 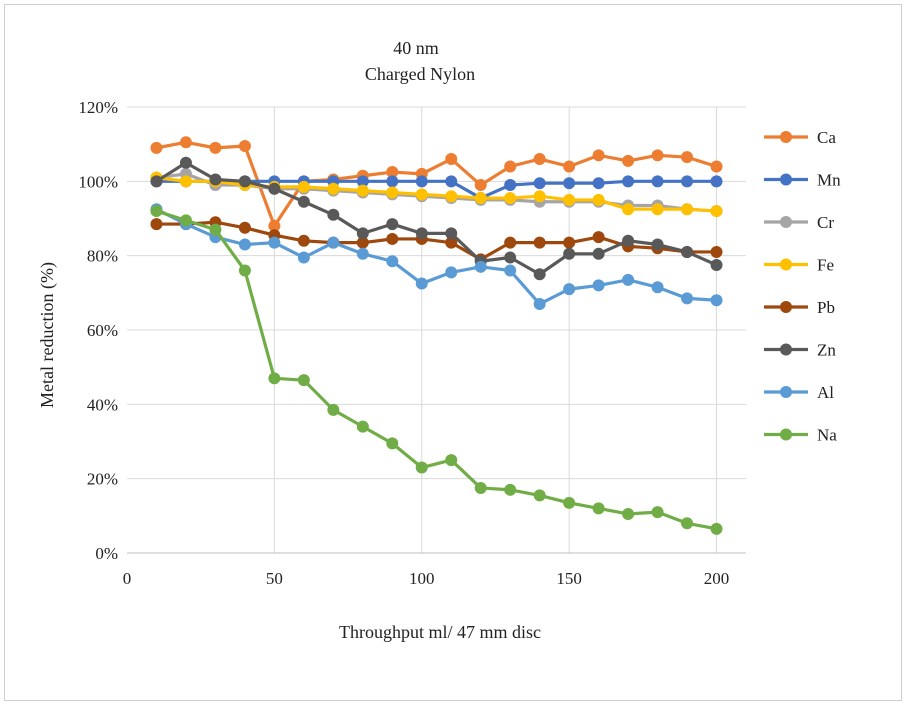 What do you see at coordinates (825, 265) in the screenshot?
I see `legend-label: Fe` at bounding box center [825, 265].